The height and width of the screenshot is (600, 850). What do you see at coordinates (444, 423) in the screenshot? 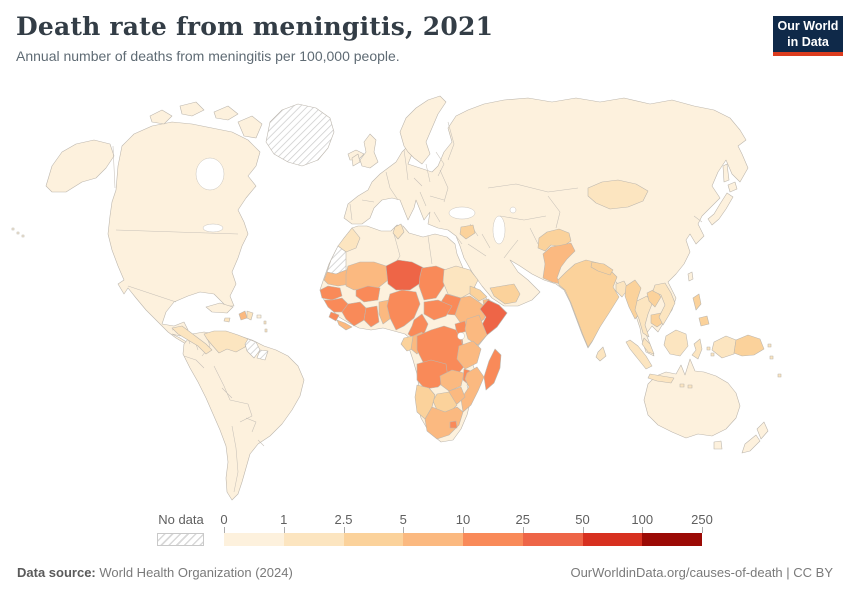
I see `region-south-africa` at bounding box center [444, 423].